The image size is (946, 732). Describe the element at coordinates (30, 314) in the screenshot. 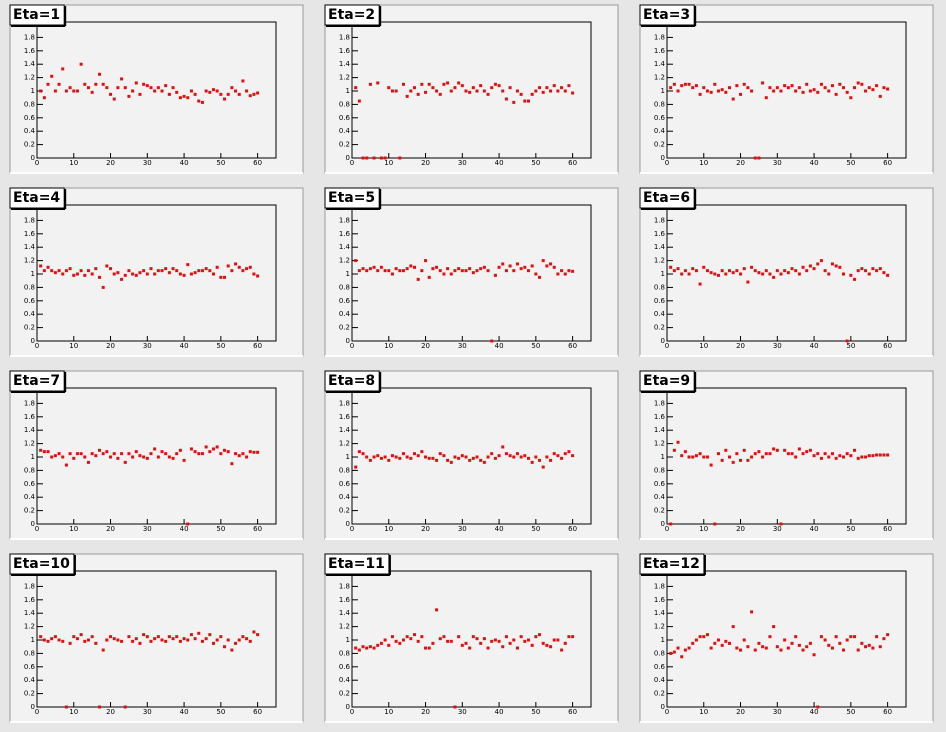

I see `y-tick-label: 0.4` at that location.